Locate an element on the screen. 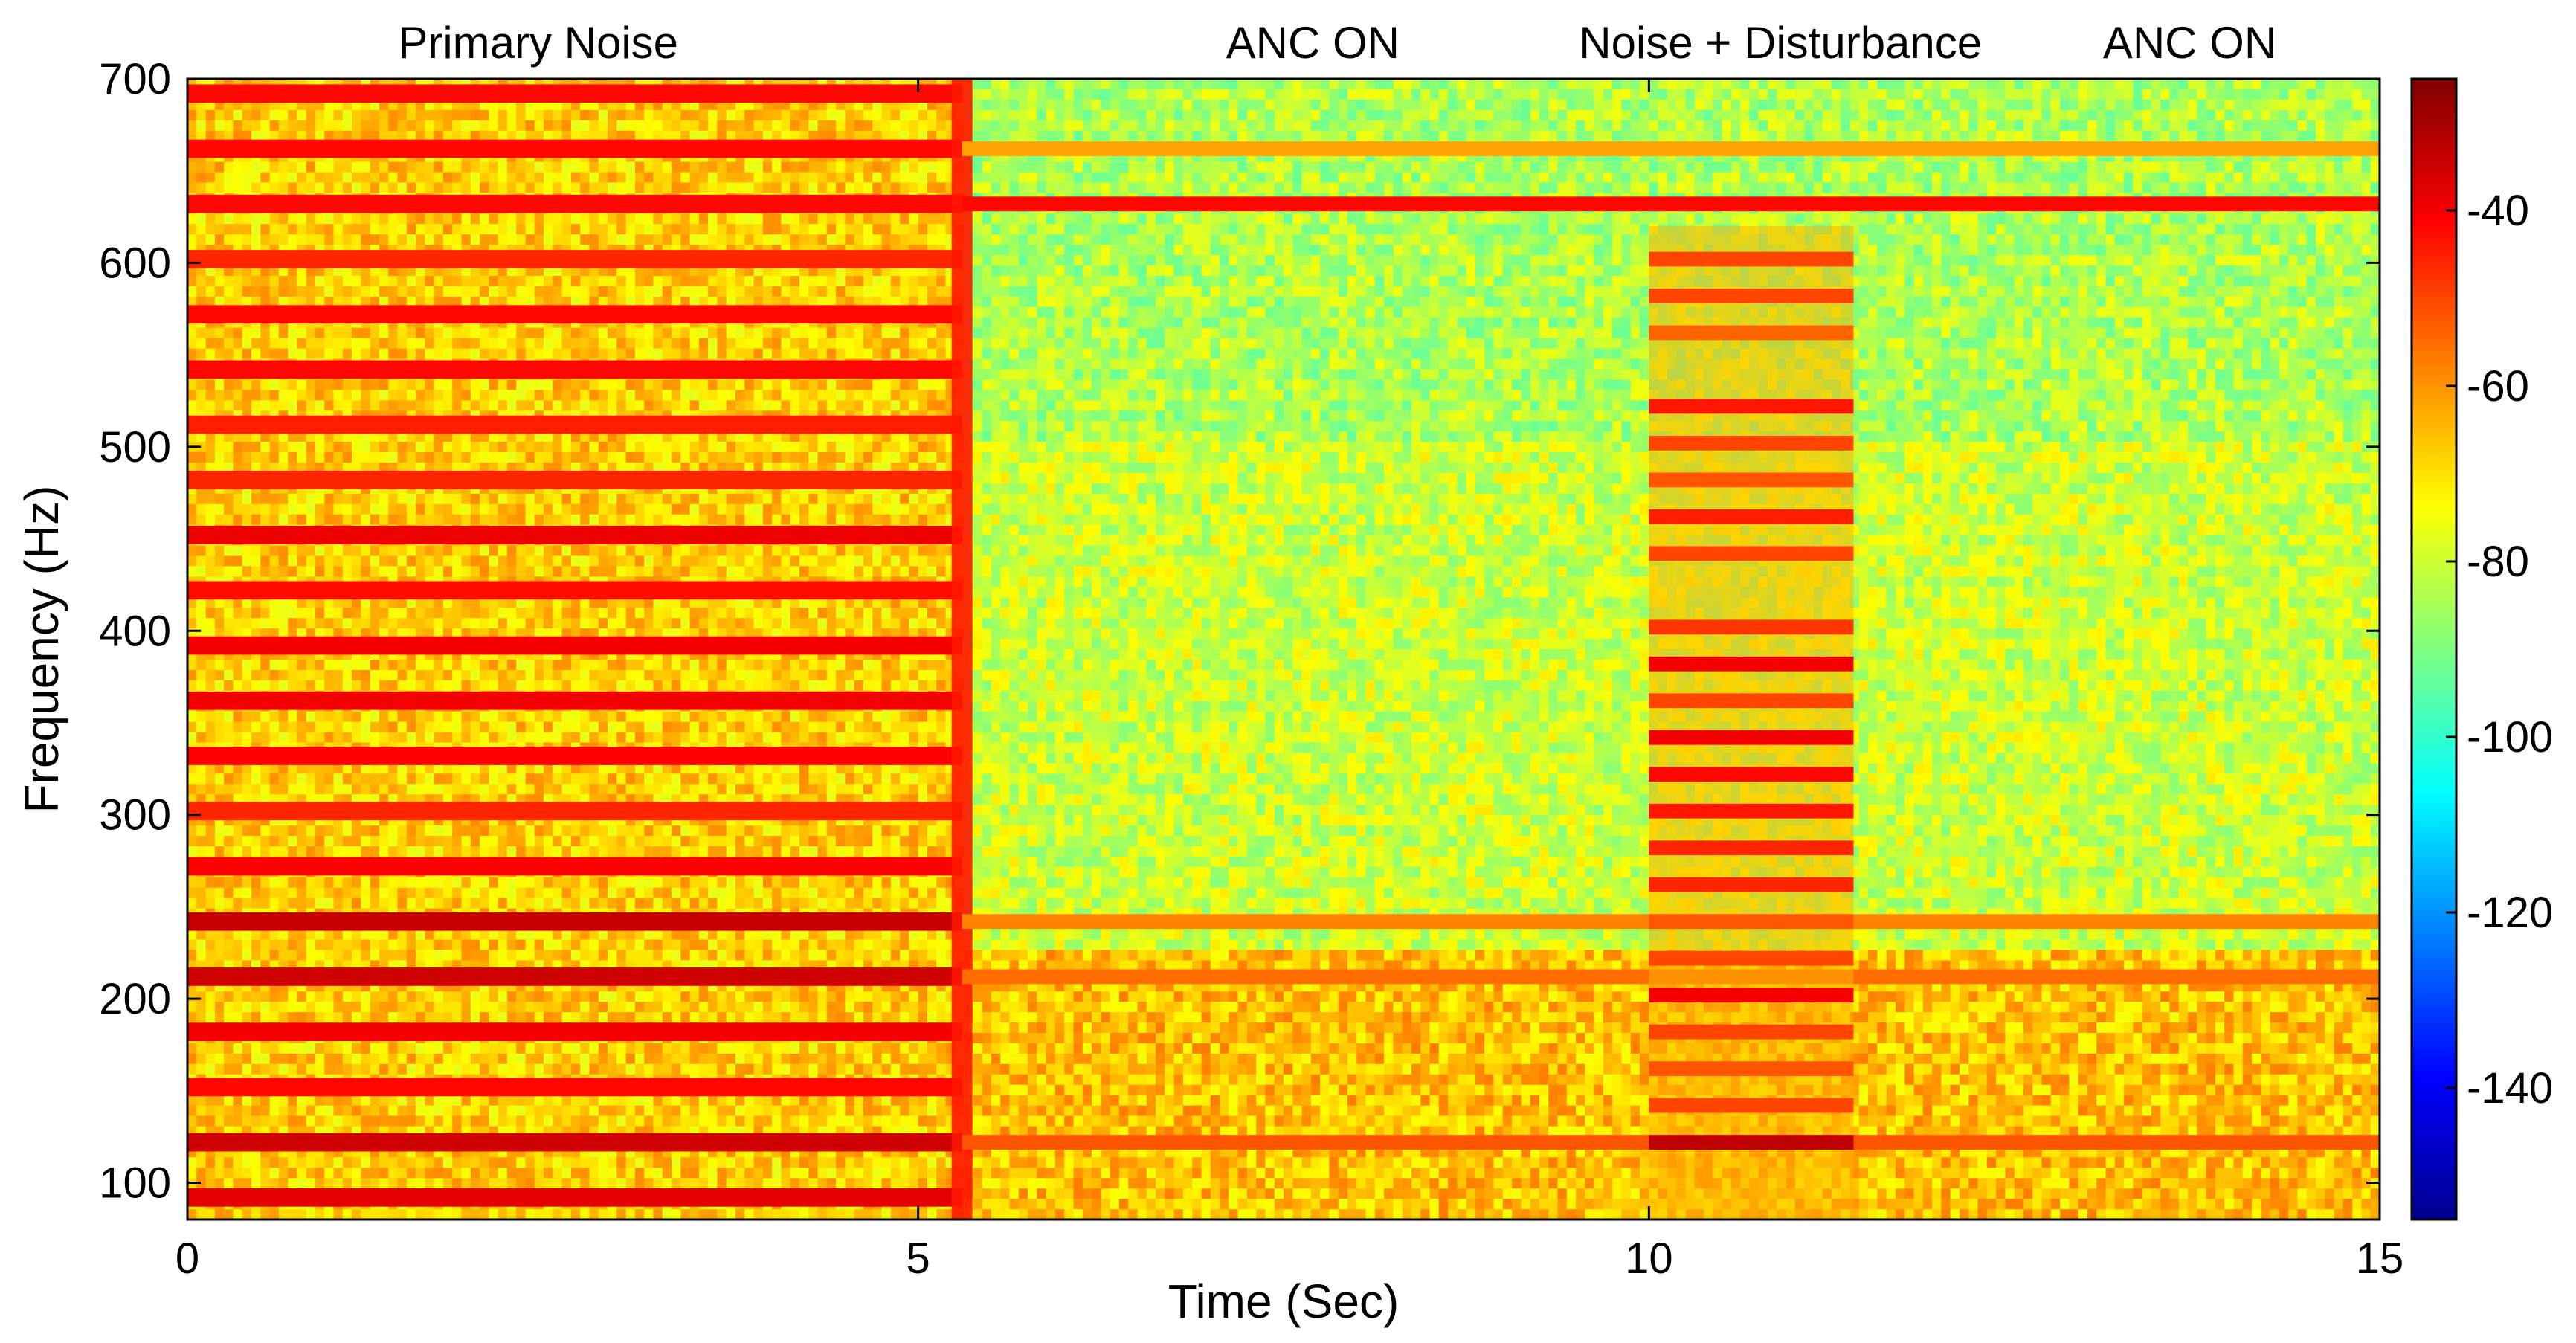 Image resolution: width=2576 pixels, height=1343 pixels. annotation-noise-disturbance: Noise + Disturbance is located at coordinates (1780, 43).